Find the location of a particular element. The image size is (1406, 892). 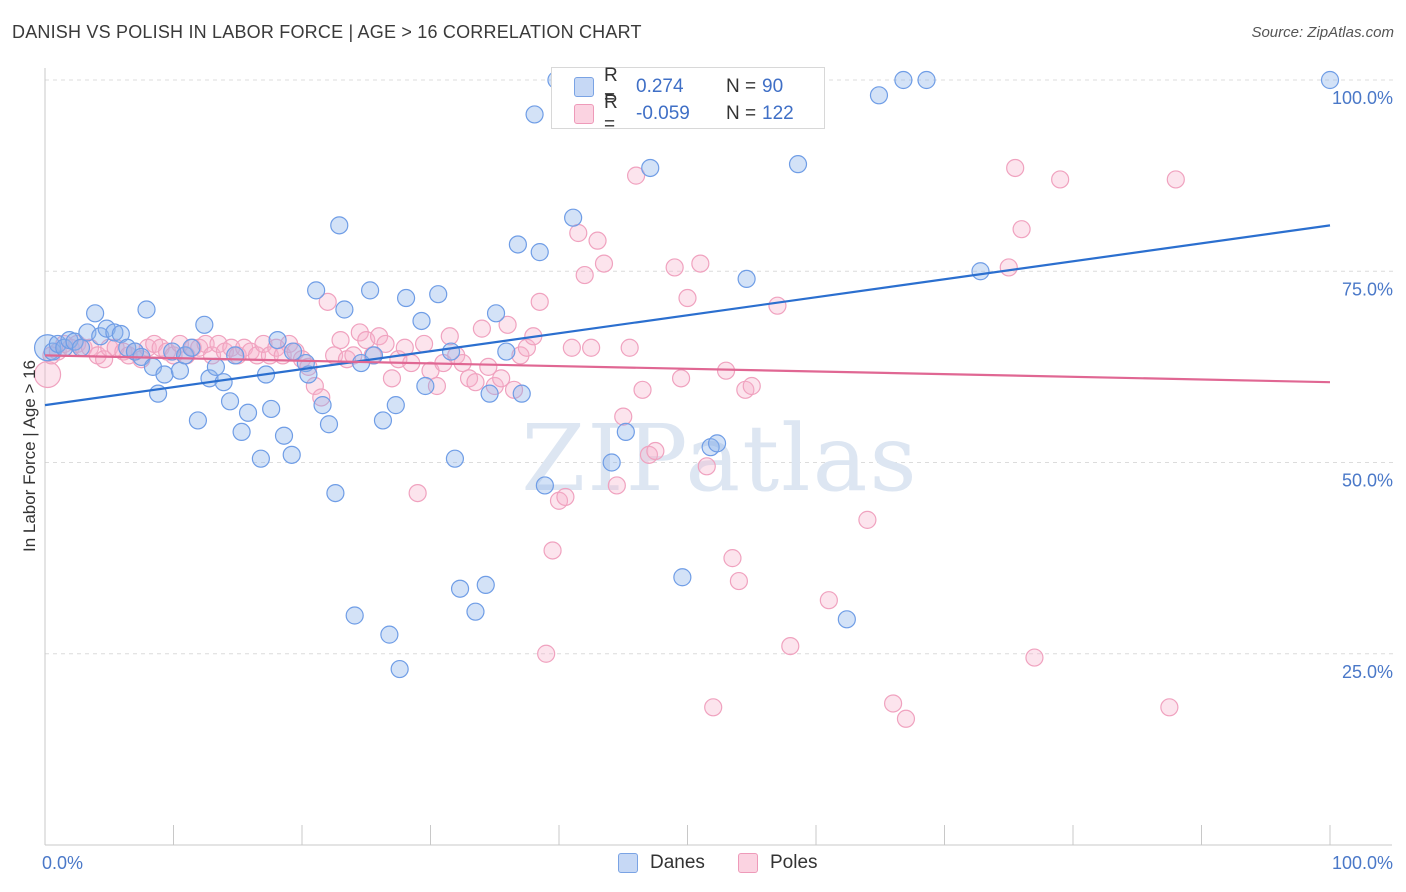

legend-item-poles: Poles is located at coordinates (778, 863).